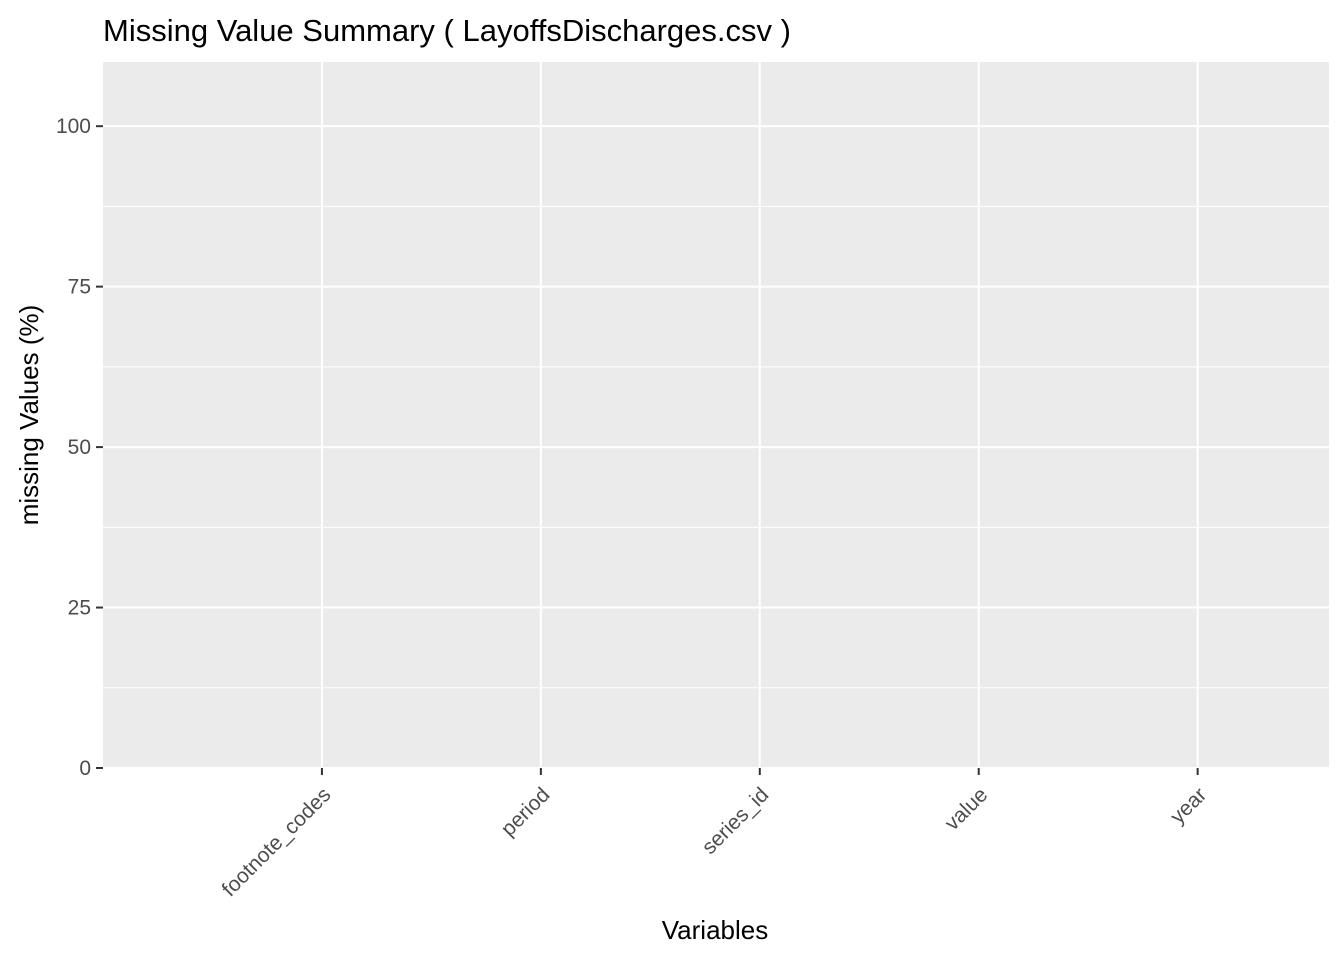 The width and height of the screenshot is (1344, 960). What do you see at coordinates (79, 287) in the screenshot?
I see `y-tick-label: 75` at bounding box center [79, 287].